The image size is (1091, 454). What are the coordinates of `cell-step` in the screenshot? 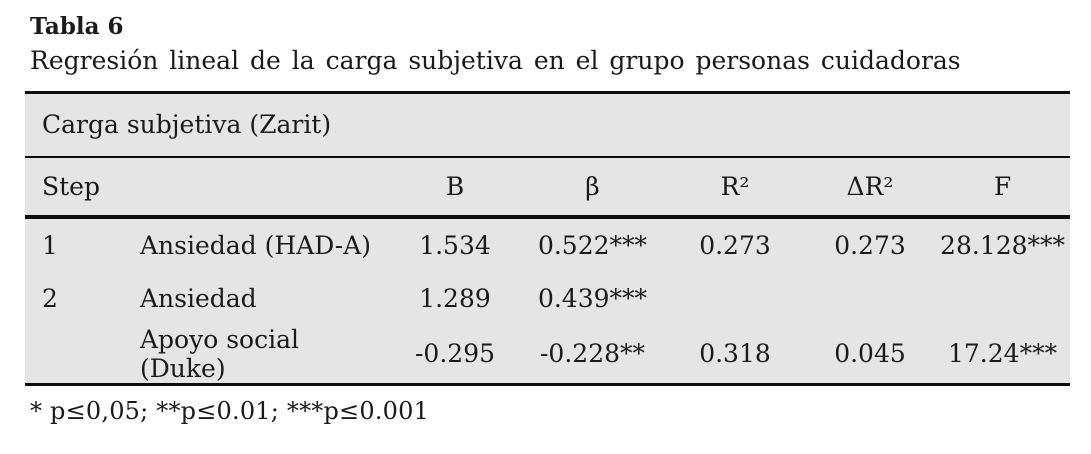 It's located at (82, 355).